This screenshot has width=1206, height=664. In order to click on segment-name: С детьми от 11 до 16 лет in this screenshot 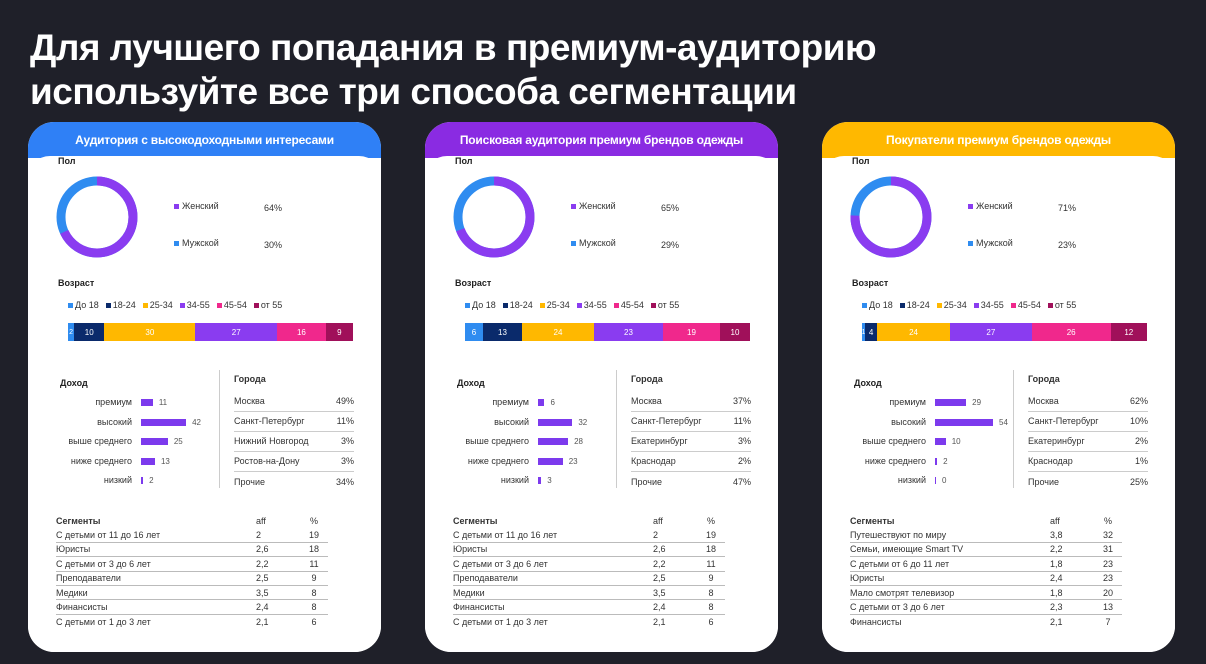, I will do `click(108, 535)`.